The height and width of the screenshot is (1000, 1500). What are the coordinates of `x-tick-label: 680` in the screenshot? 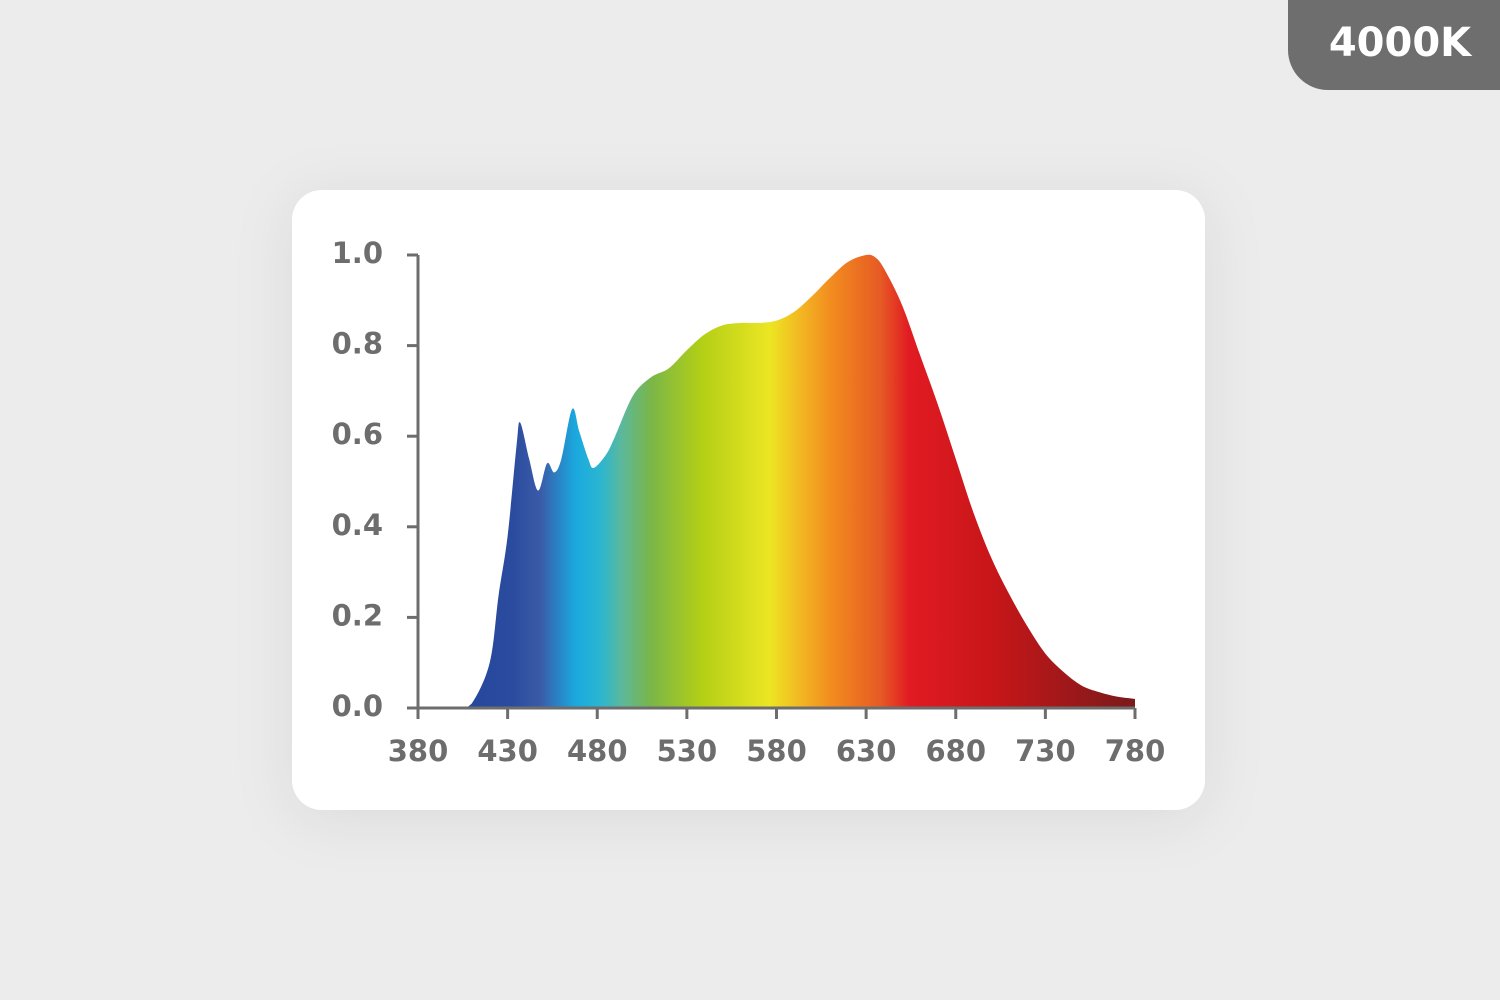 It's located at (955, 751).